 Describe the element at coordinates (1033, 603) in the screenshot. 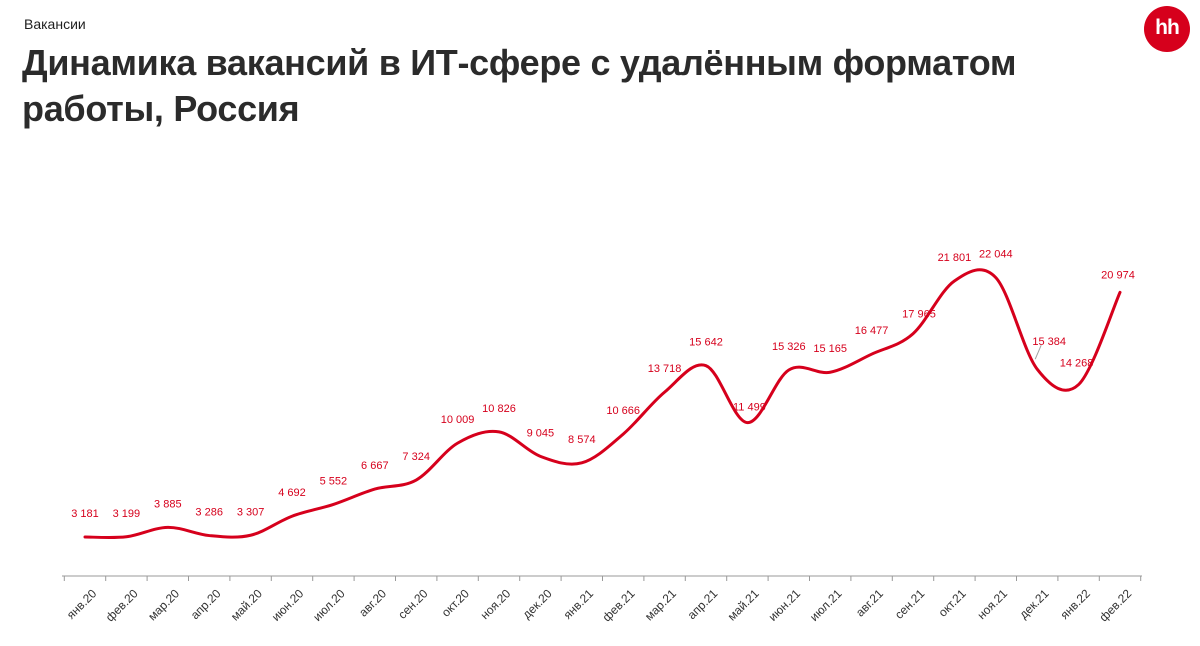

I see `x-tick-label: дек.21` at that location.